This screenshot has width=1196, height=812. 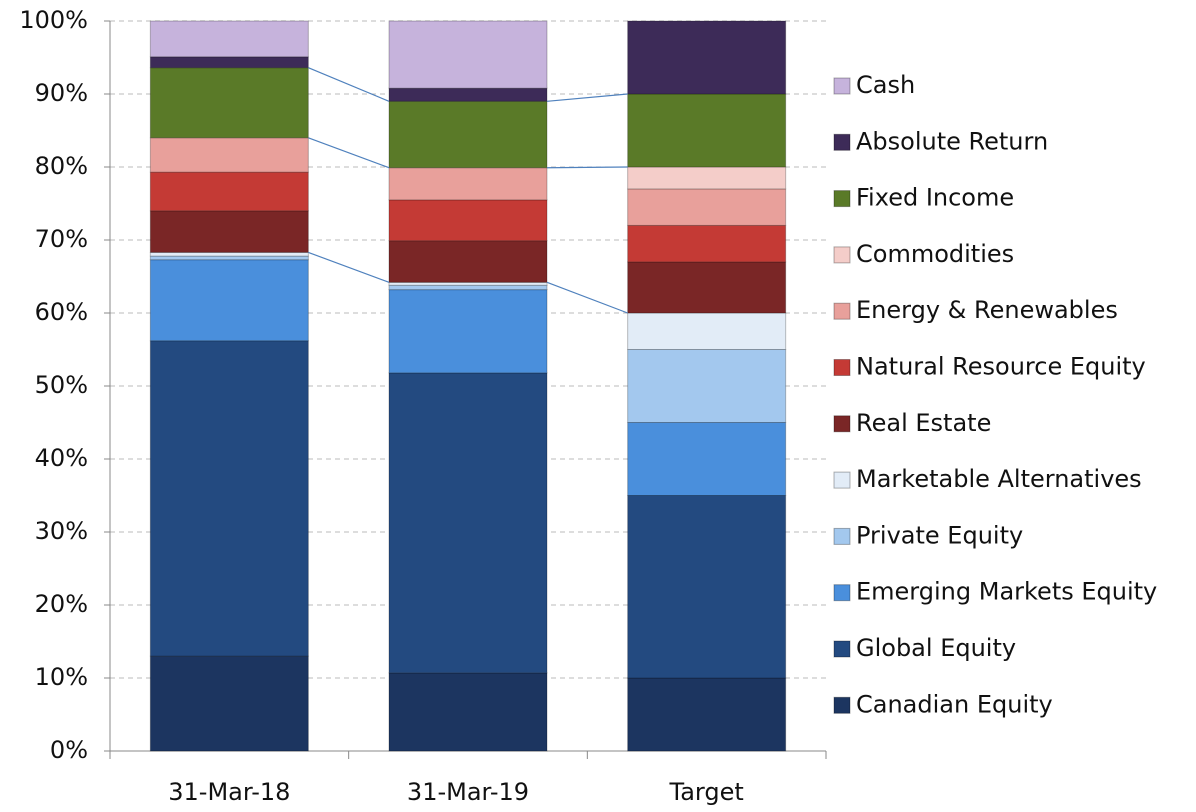 I want to click on x-tick-label: 31-Mar-18, so click(x=229, y=792).